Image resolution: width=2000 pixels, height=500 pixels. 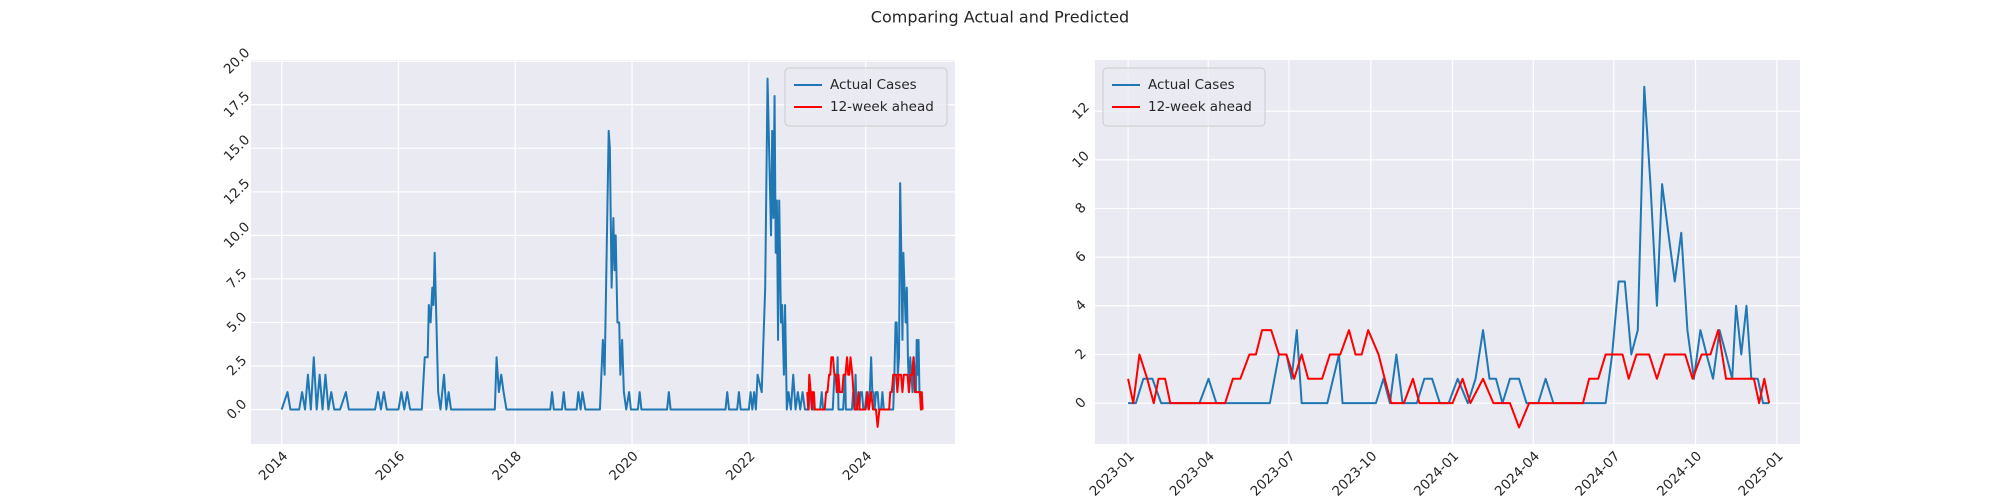 I want to click on y-tick-label: 0, so click(x=1080, y=402).